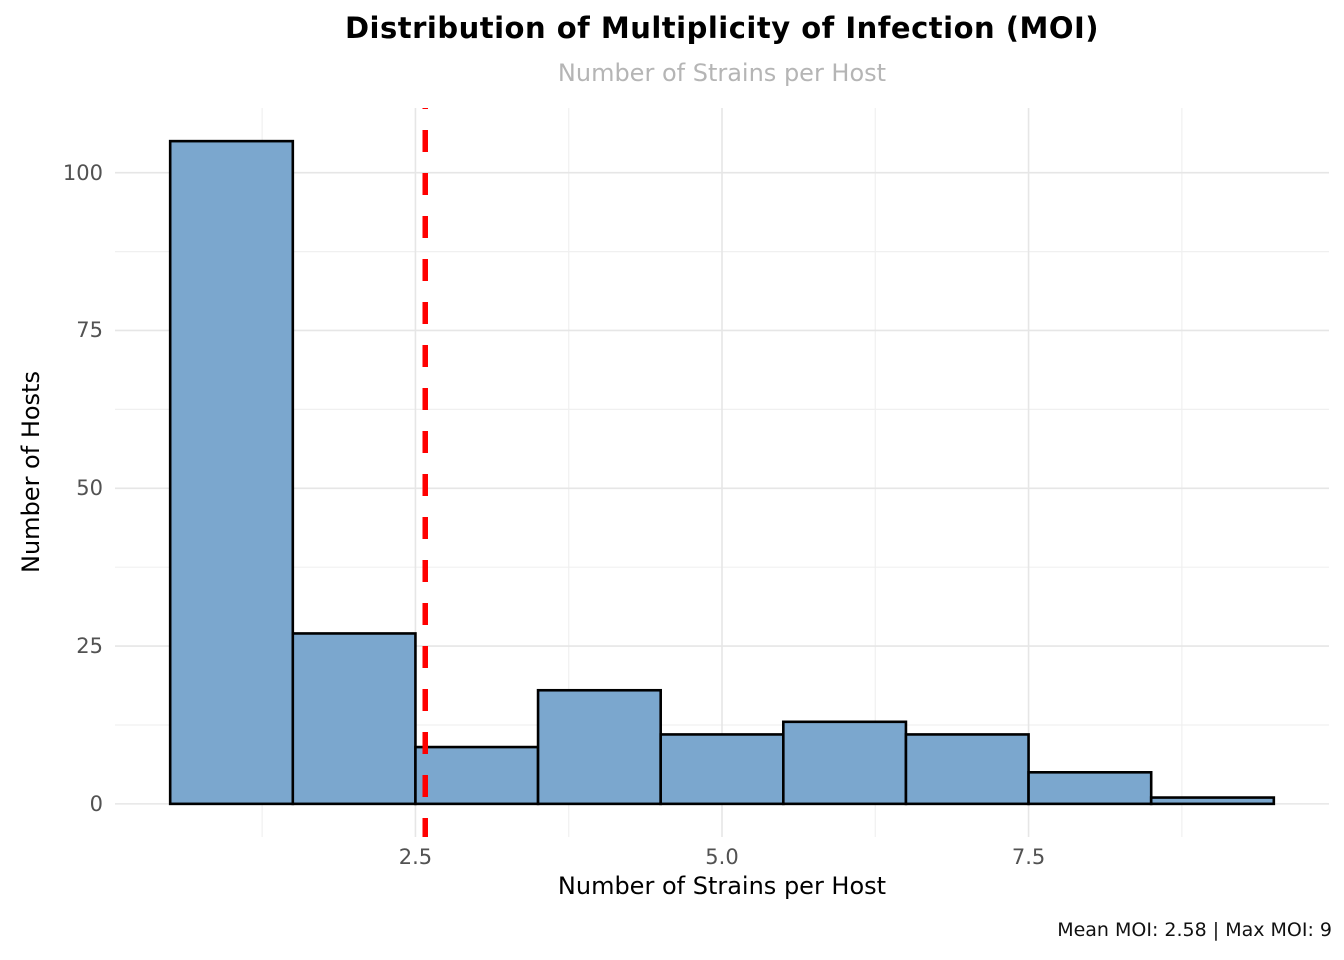 This screenshot has height=960, width=1344. I want to click on y-tick-label: 25, so click(89, 646).